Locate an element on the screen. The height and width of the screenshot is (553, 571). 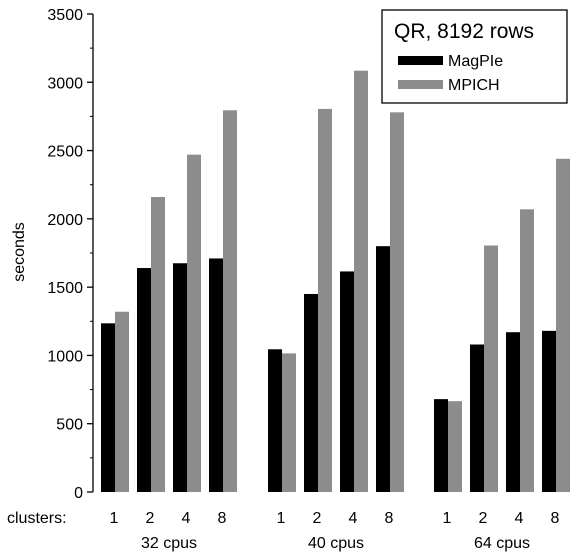
y-tick-label: 3000 is located at coordinates (65, 83).